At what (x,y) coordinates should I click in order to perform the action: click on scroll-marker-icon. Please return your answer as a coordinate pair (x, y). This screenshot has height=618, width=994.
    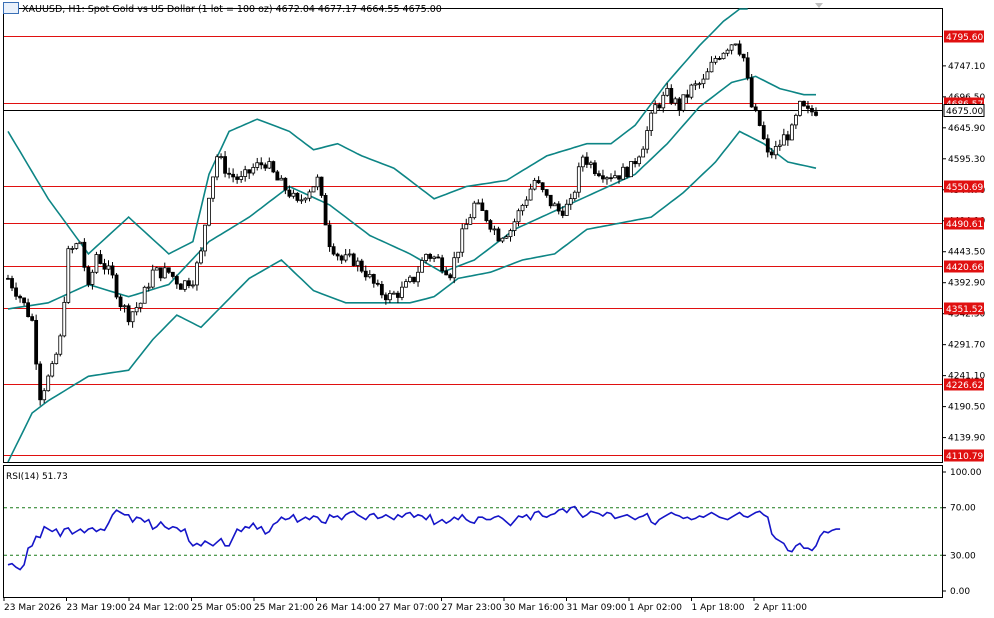
    Looking at the image, I should click on (819, 5).